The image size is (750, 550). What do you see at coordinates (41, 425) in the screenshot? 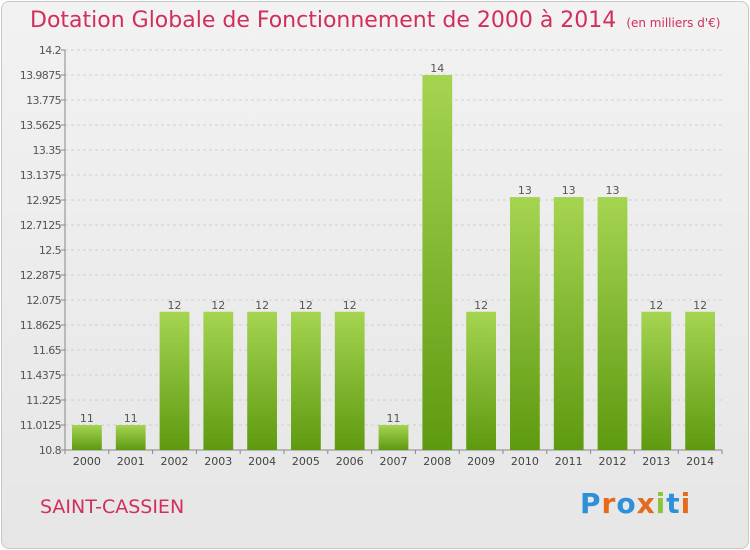
I see `y-tick-label: 11.0125` at bounding box center [41, 425].